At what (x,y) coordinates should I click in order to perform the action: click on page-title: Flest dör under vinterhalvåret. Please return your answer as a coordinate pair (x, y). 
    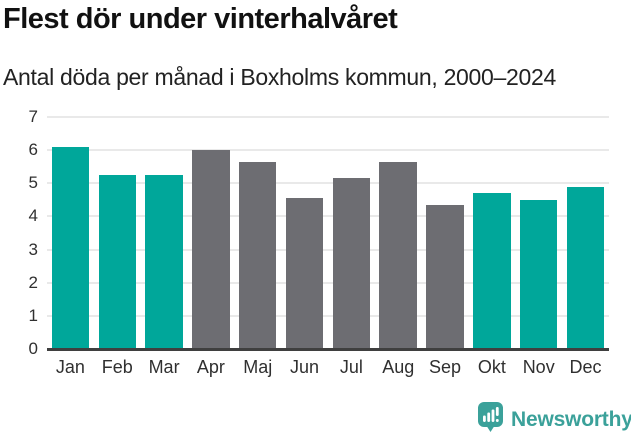
    Looking at the image, I should click on (200, 19).